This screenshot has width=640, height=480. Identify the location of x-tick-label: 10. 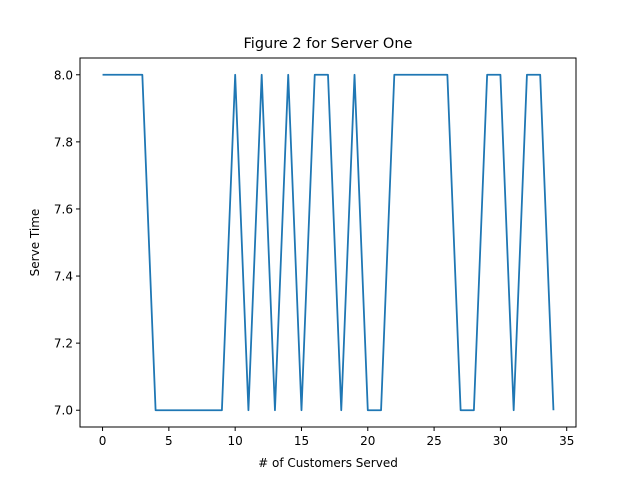
(235, 441).